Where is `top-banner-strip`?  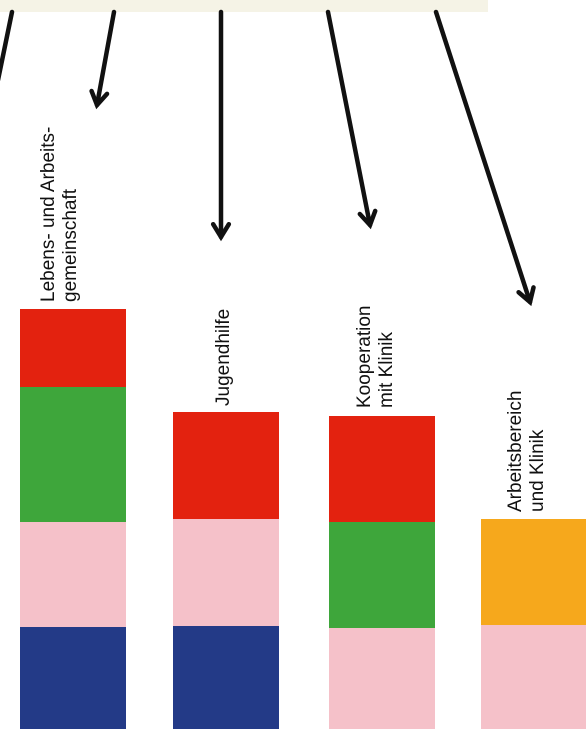
top-banner-strip is located at coordinates (244, 6).